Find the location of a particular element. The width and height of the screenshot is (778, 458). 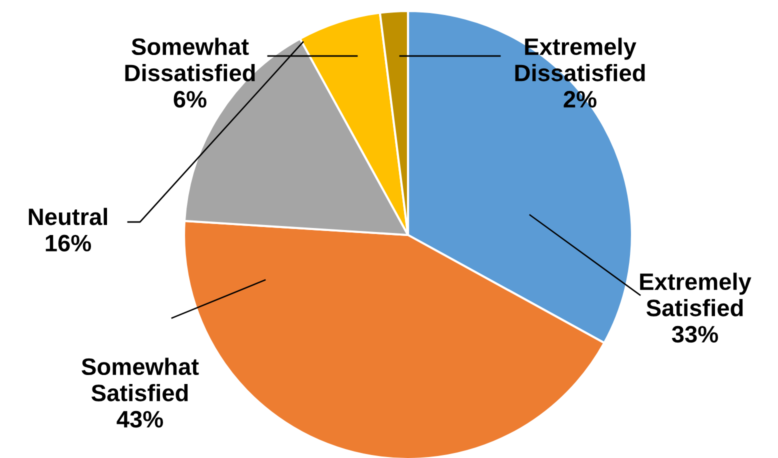

slice-label: Neutral is located at coordinates (68, 217).